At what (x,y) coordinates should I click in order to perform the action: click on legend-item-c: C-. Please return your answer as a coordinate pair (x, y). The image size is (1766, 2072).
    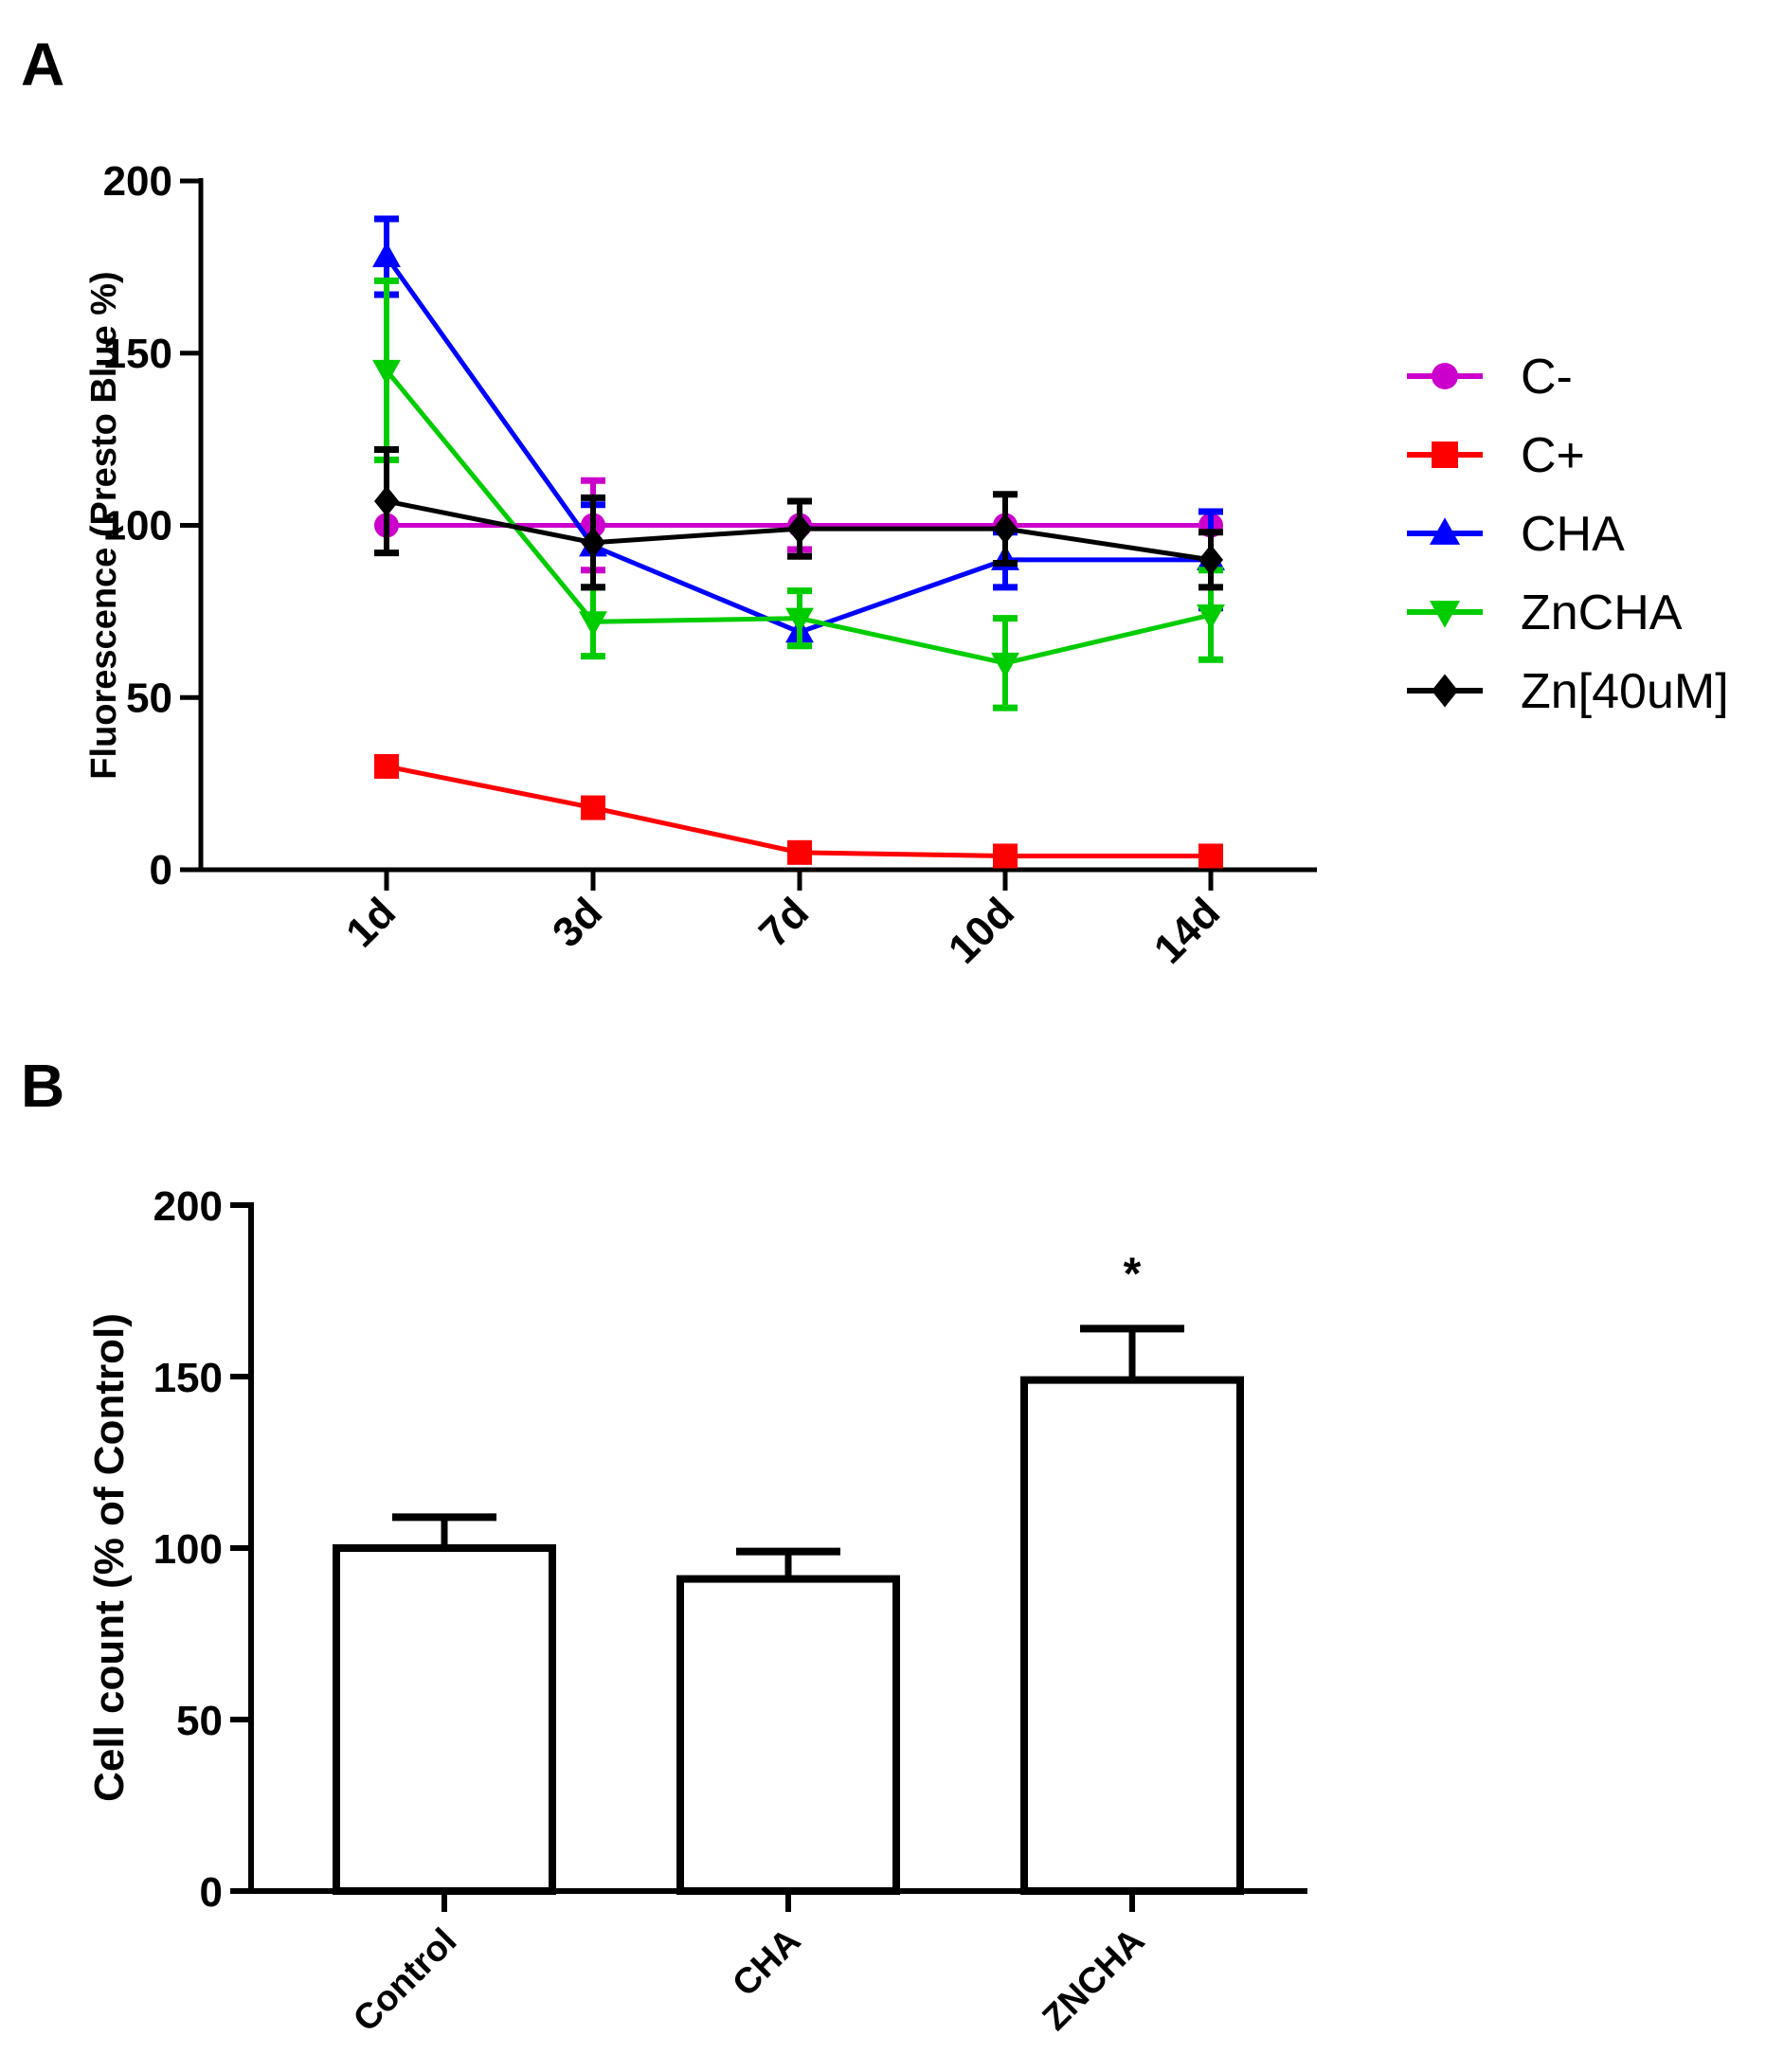
    Looking at the image, I should click on (1490, 377).